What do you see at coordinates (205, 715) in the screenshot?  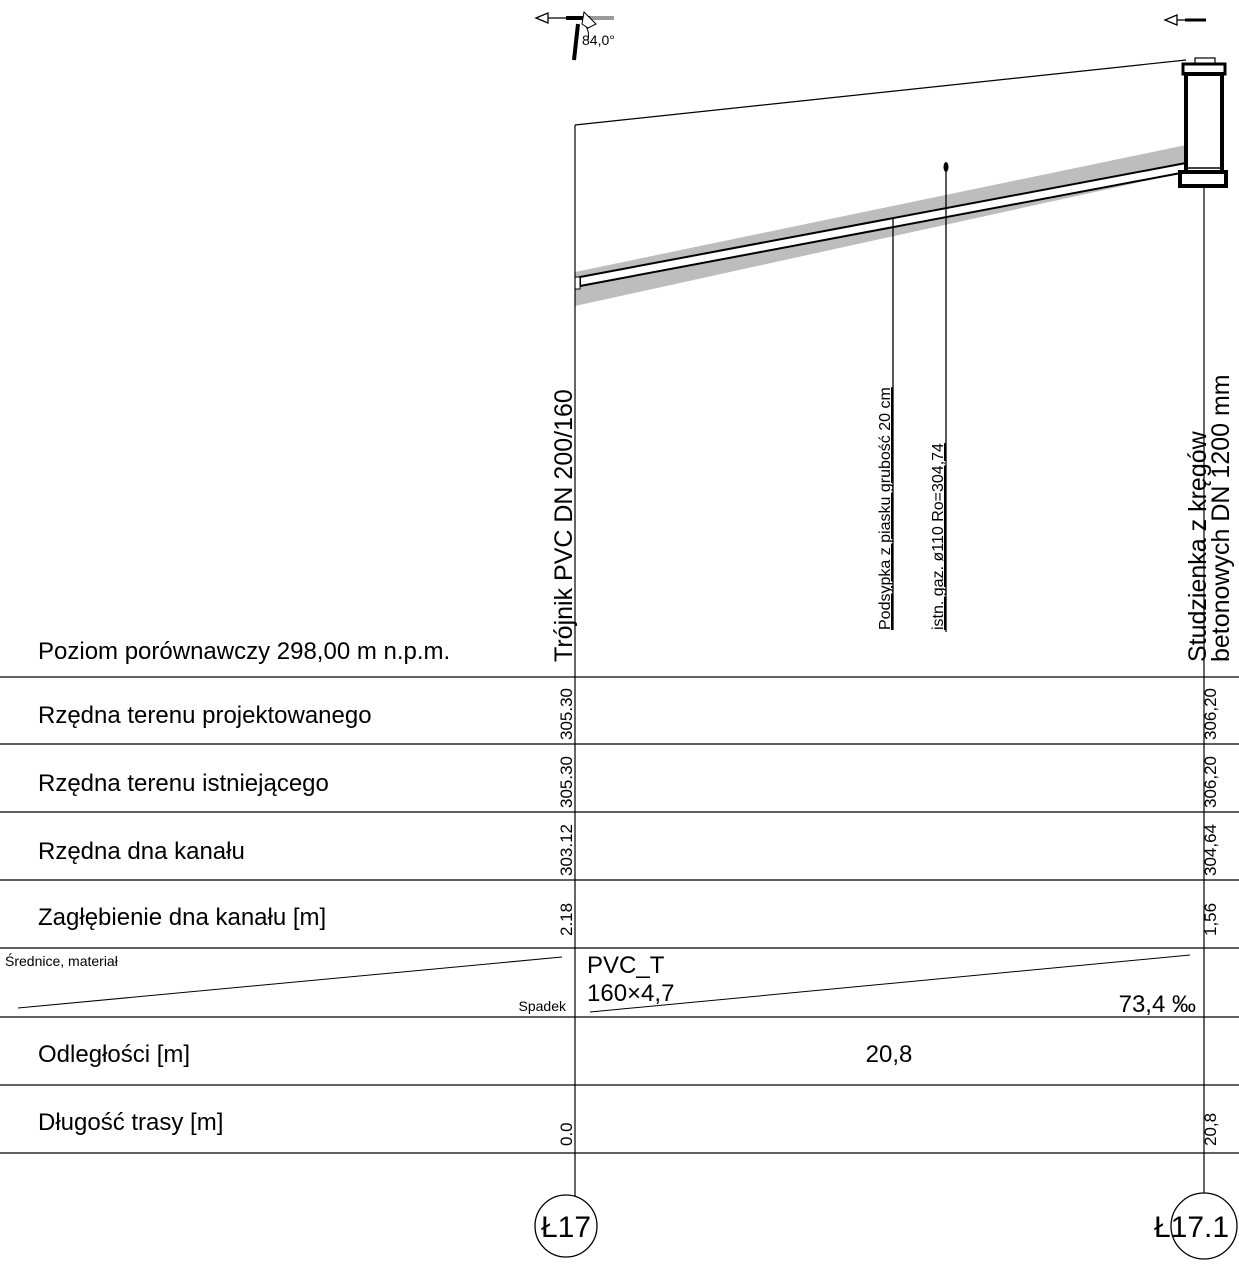 I see `row-label-terrain-projected: Rzędna terenu projektowanego` at bounding box center [205, 715].